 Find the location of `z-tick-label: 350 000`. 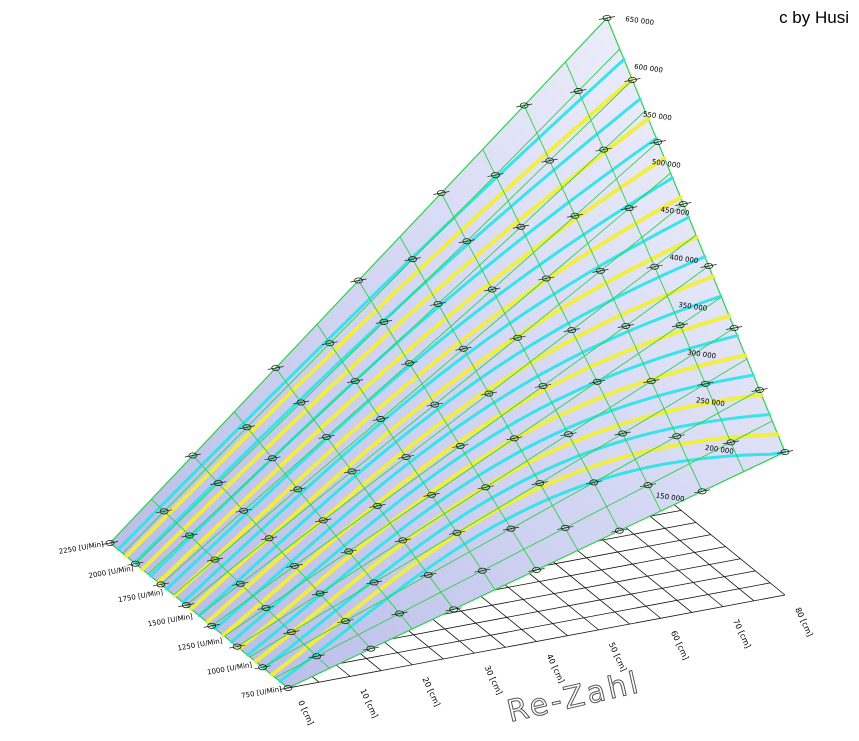

z-tick-label: 350 000 is located at coordinates (693, 307).